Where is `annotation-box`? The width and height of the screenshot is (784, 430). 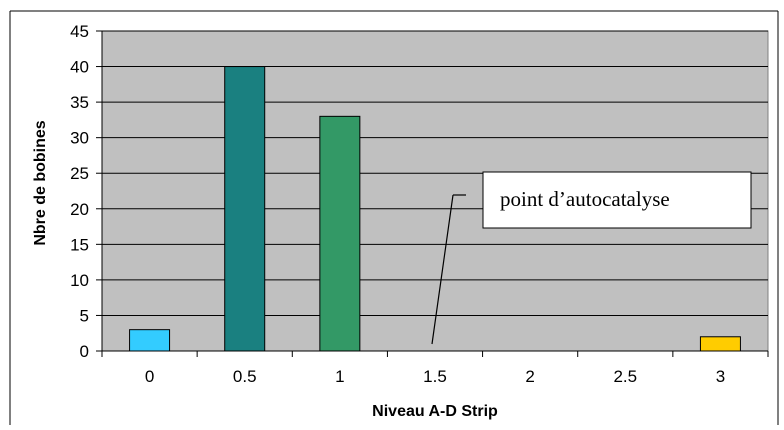 annotation-box is located at coordinates (617, 200).